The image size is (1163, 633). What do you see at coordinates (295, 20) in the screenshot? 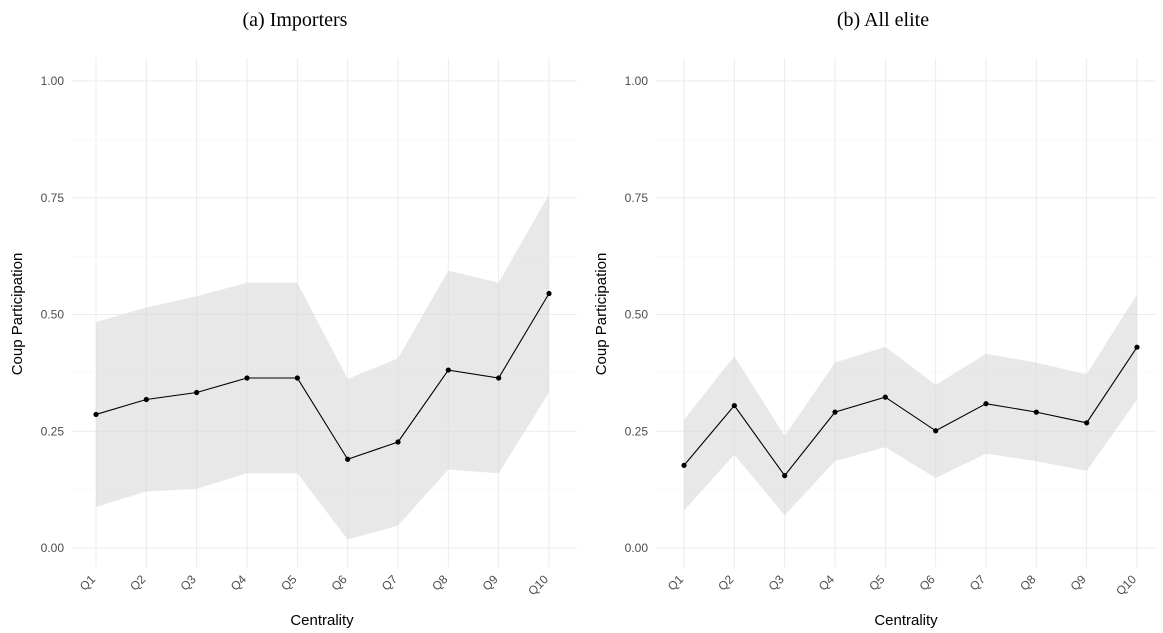
I see `panel-title: (a) Importers` at bounding box center [295, 20].